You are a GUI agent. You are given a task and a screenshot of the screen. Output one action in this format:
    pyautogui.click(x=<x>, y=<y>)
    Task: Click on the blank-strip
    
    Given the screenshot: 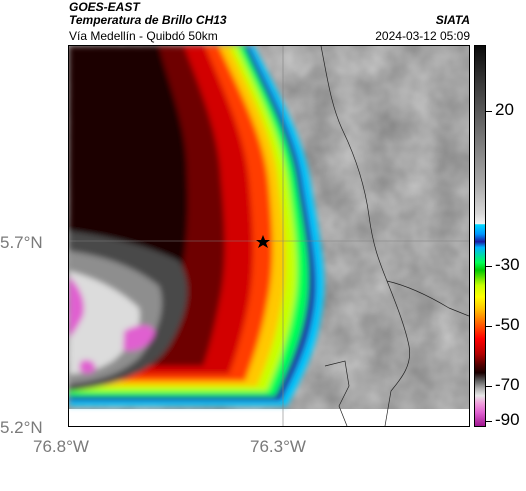 What is the action you would take?
    pyautogui.click(x=269, y=417)
    